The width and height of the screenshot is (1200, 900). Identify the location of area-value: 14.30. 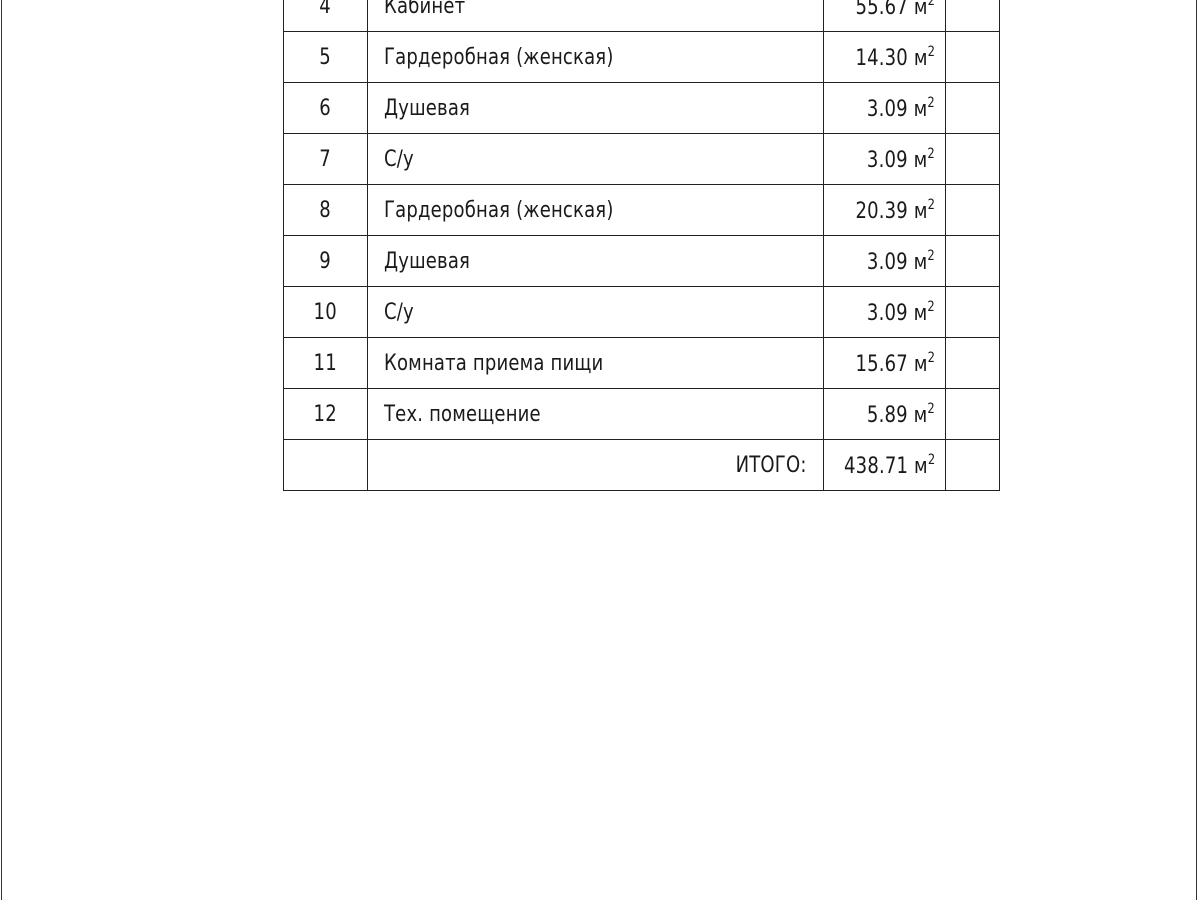
(882, 58).